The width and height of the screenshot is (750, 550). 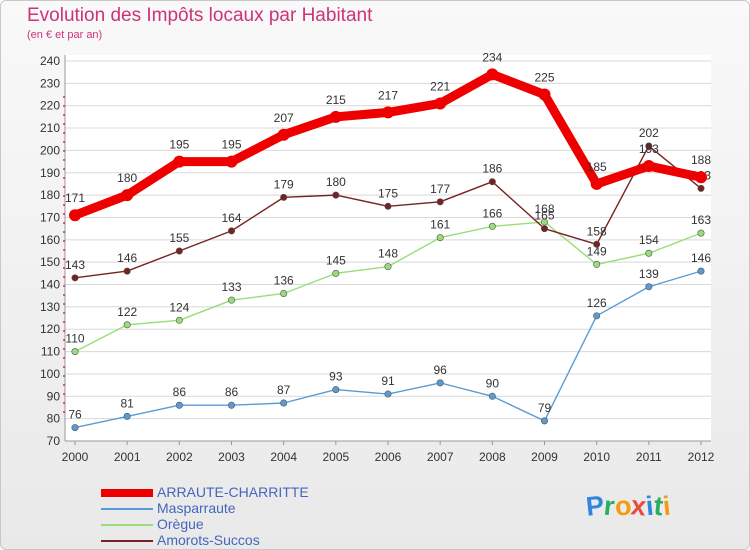 What do you see at coordinates (440, 189) in the screenshot?
I see `data-label: 177` at bounding box center [440, 189].